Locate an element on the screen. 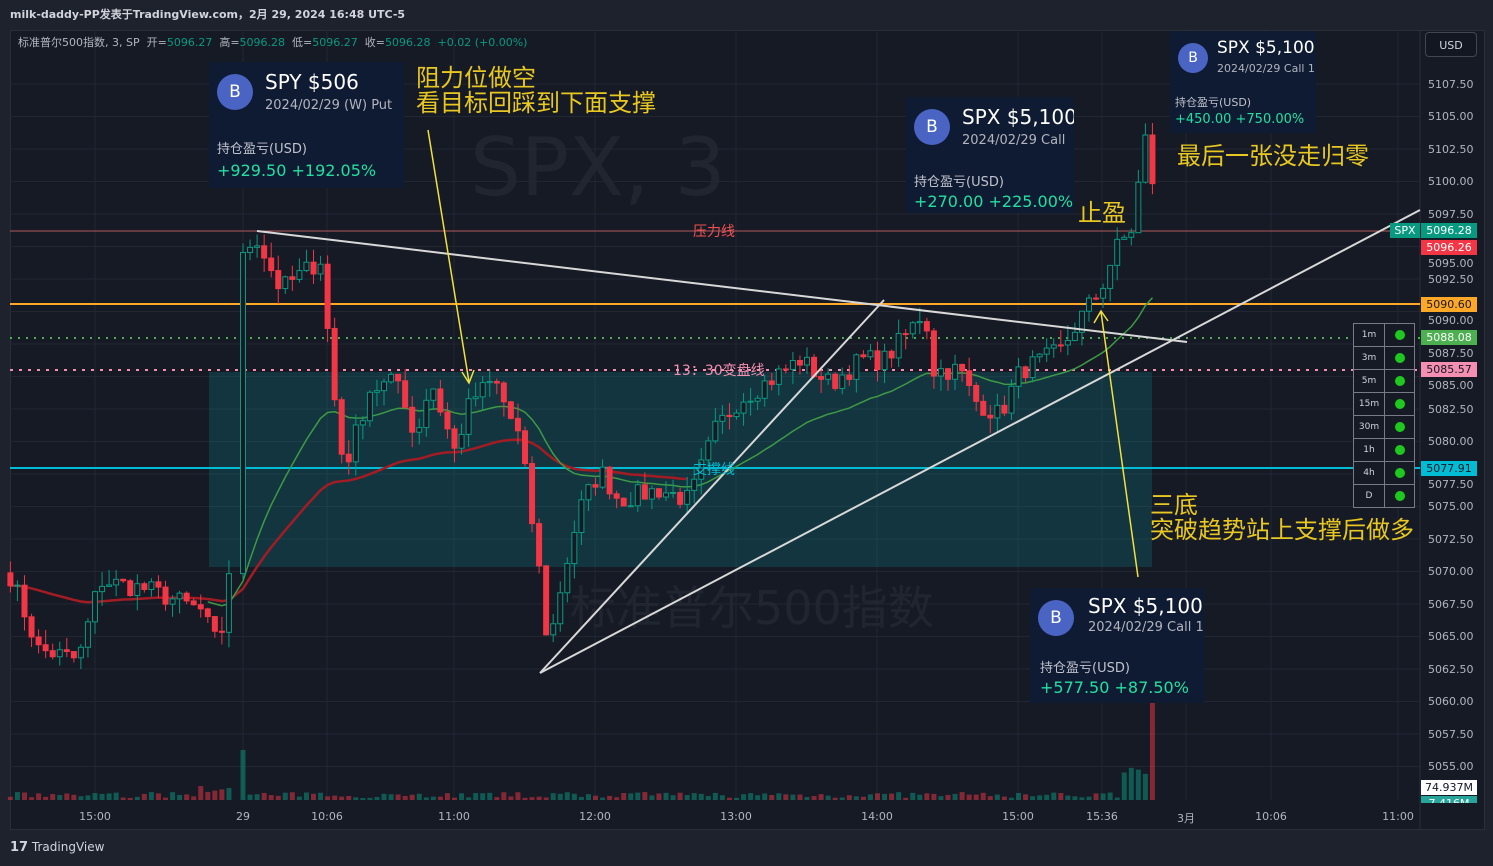 The height and width of the screenshot is (866, 1493). descending-trendline is located at coordinates (722, 286).